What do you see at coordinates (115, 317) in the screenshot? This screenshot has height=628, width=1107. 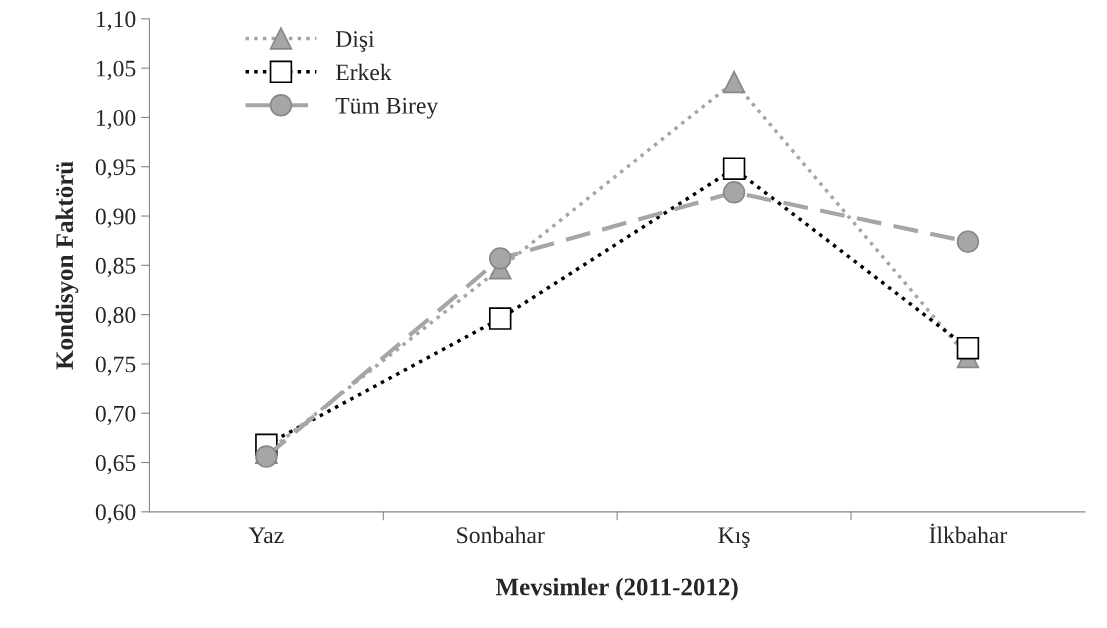 I see `y-tick-label: 0,80` at bounding box center [115, 317].